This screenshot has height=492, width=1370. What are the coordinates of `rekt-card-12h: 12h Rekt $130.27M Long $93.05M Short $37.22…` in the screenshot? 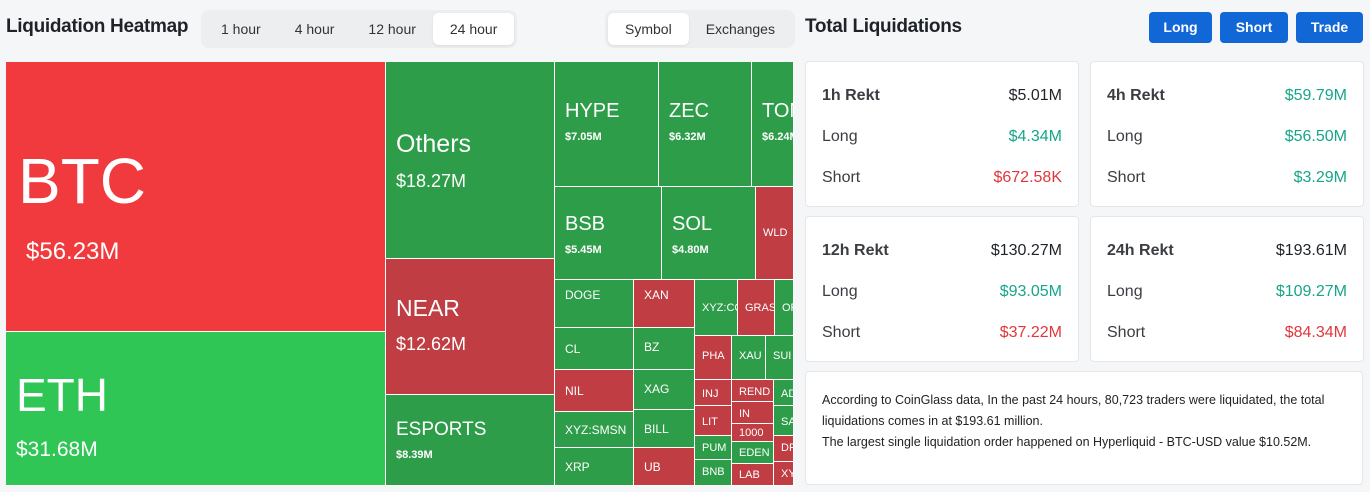 It's located at (942, 289).